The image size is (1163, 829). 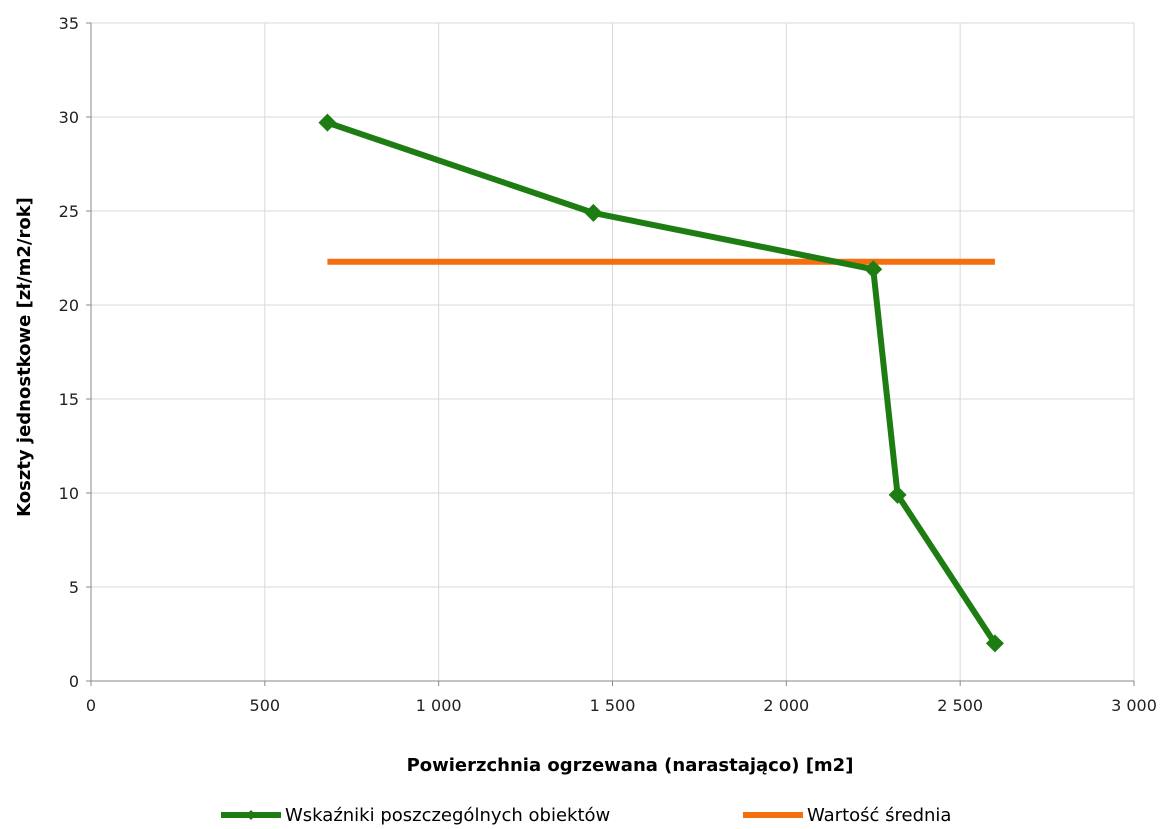 What do you see at coordinates (613, 705) in the screenshot?
I see `x-tick-label: 1 500` at bounding box center [613, 705].